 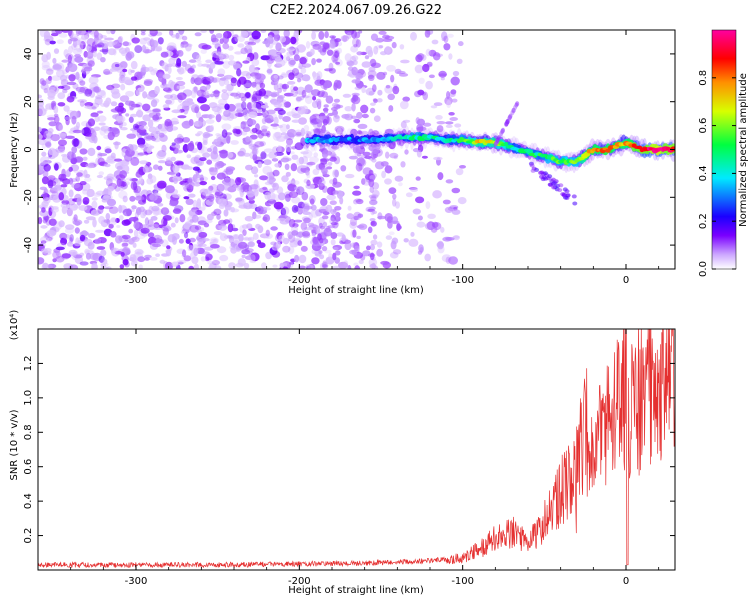 I want to click on y-tick-label: 0.2, so click(x=28, y=536).